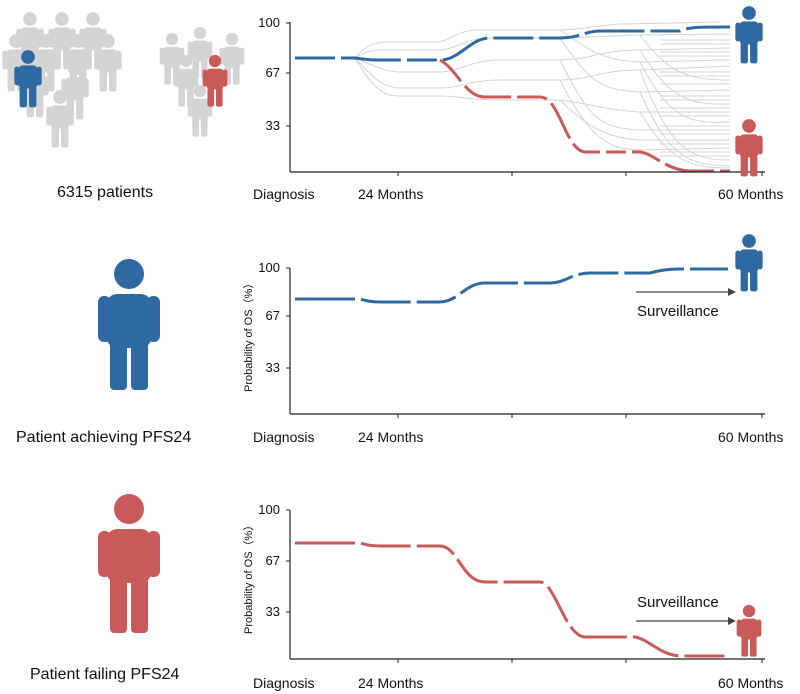 The image size is (800, 694). I want to click on panel-2-surveillance-label: Surveillance, so click(678, 311).